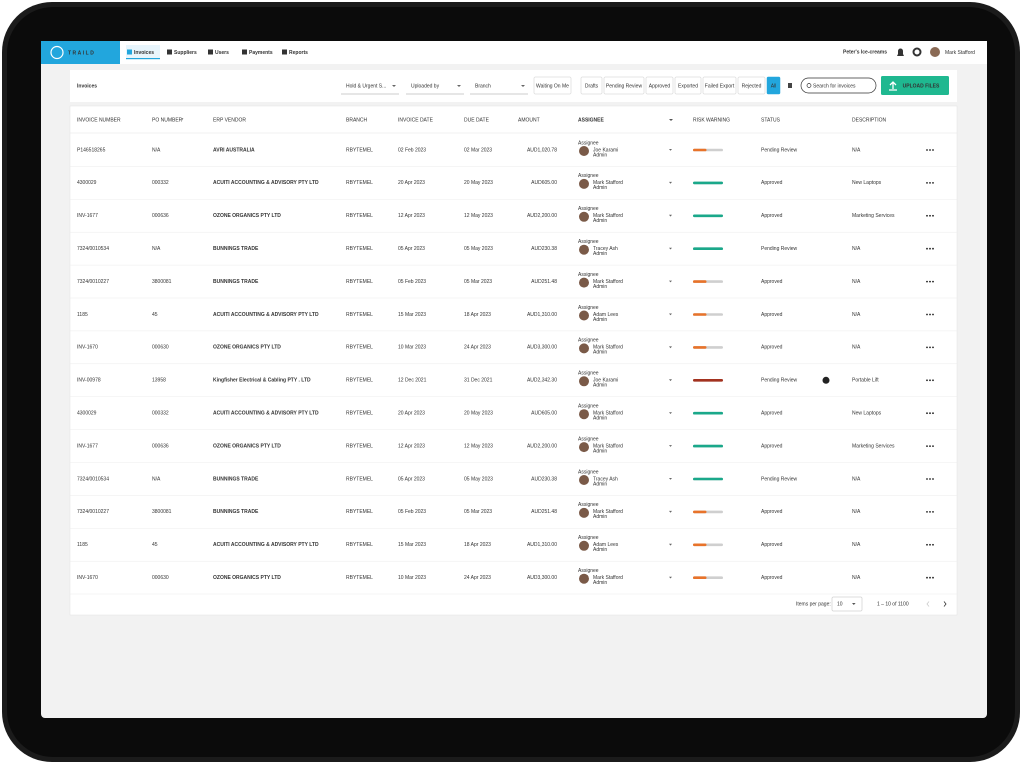 This screenshot has height=780, width=1024. Describe the element at coordinates (552, 86) in the screenshot. I see `waiting-label: Waiting On Me` at that location.